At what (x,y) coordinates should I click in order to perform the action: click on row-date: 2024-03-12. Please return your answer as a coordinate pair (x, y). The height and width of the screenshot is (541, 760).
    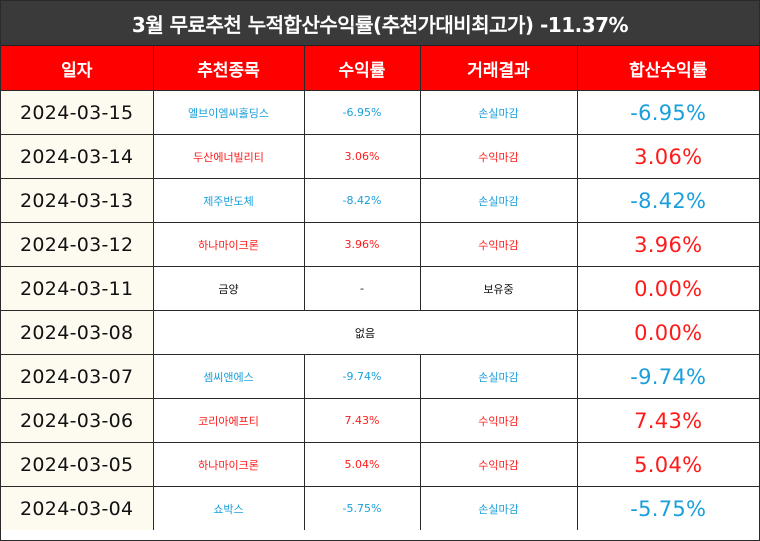
    Looking at the image, I should click on (77, 244).